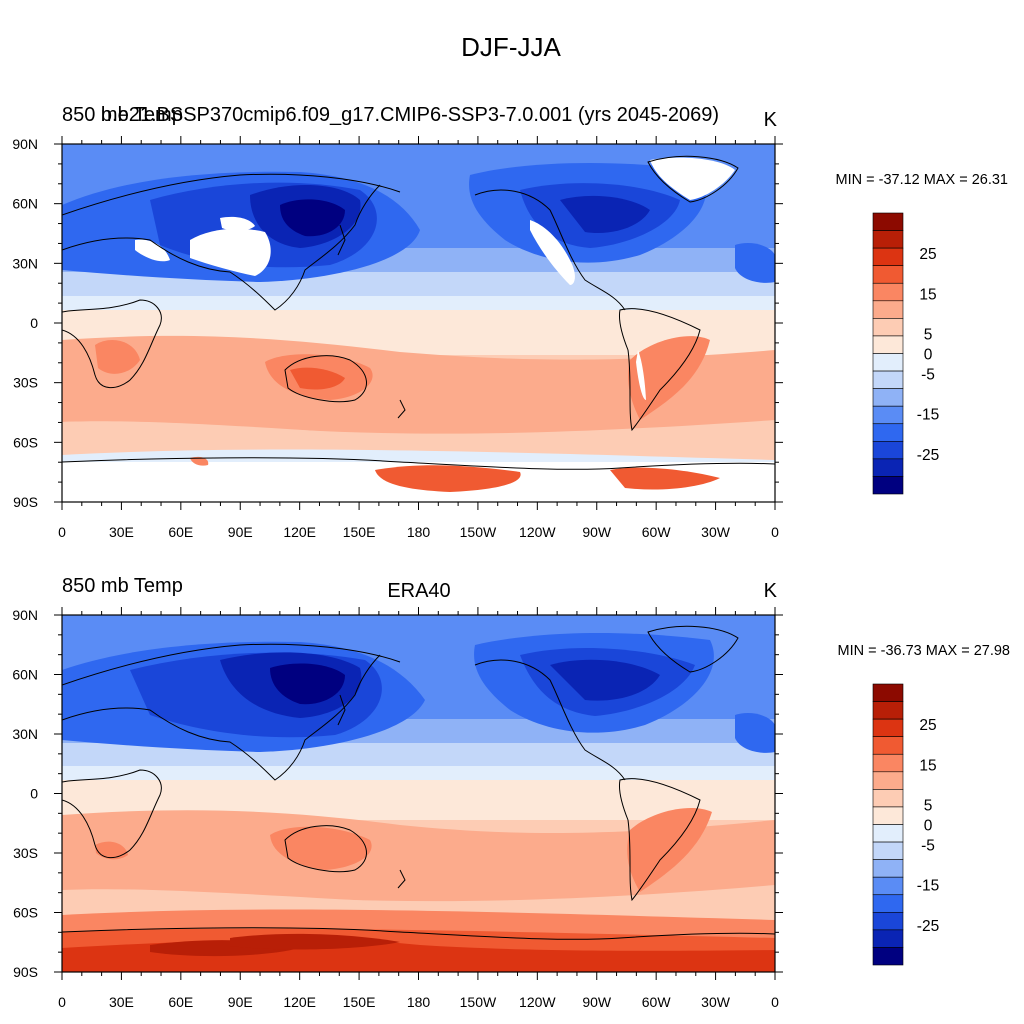 This screenshot has width=1024, height=1024. I want to click on panel-bottom-center-title: ERA40, so click(418, 591).